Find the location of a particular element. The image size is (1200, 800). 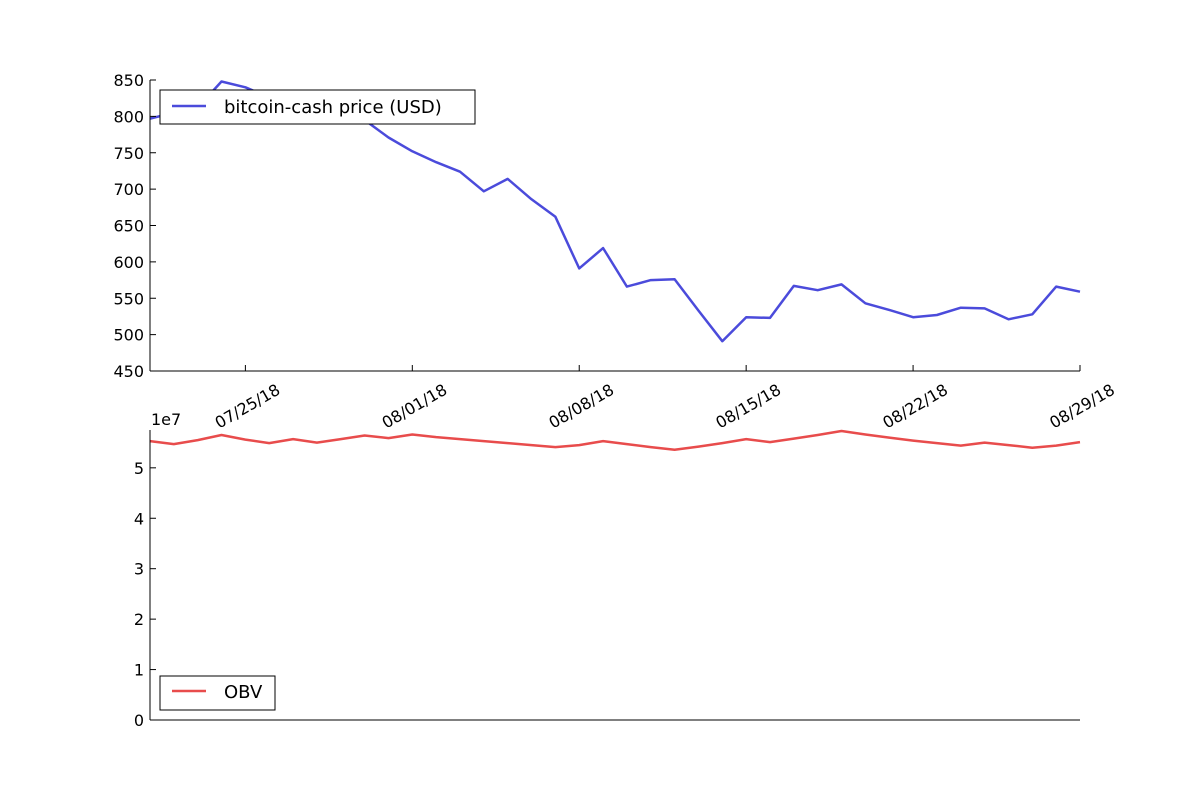

price-legend-box is located at coordinates (317, 107).